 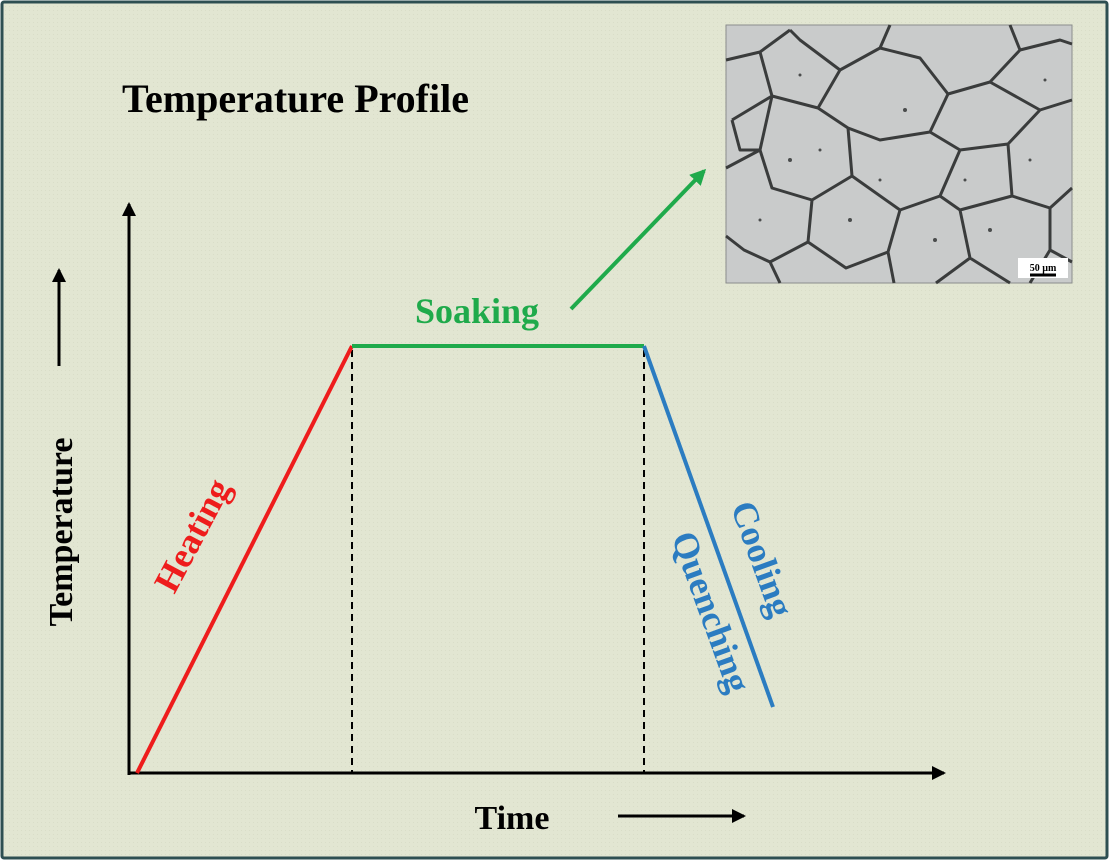 I want to click on micrograph-image, so click(x=899, y=154).